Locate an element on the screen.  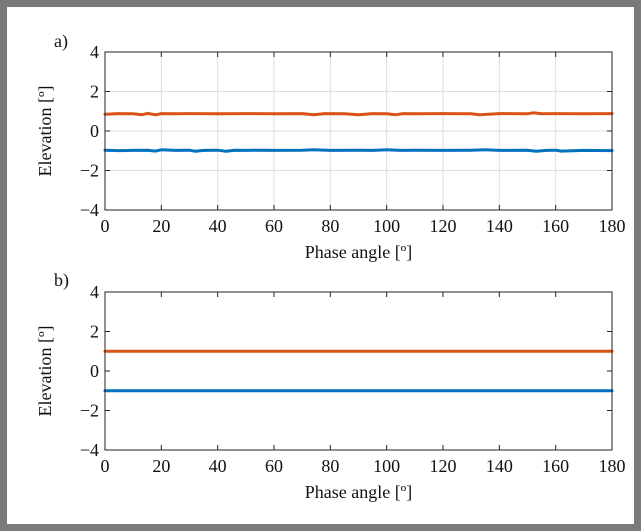
panel-label: b) is located at coordinates (61, 280).